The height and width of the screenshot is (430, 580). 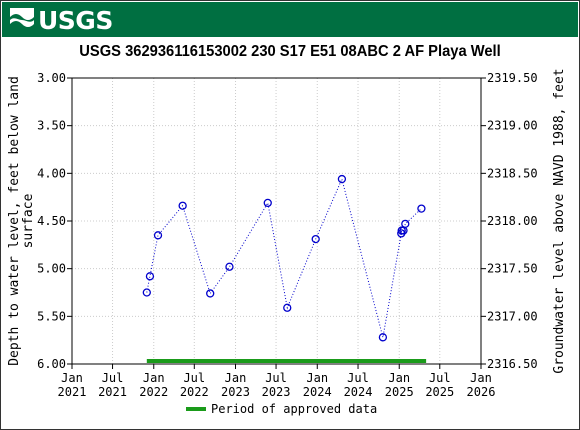 What do you see at coordinates (22, 20) in the screenshot?
I see `usgs-wave-icon` at bounding box center [22, 20].